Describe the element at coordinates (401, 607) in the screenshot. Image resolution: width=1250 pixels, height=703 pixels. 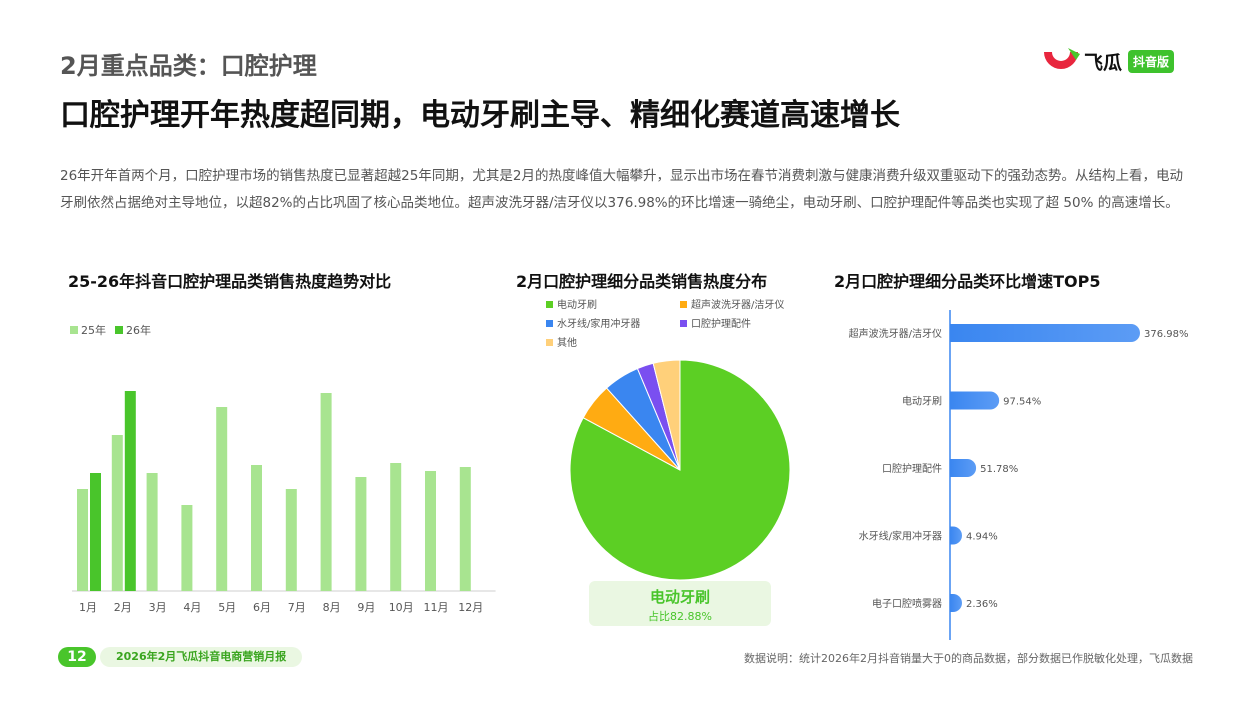
I see `x-tick-label: 10月` at that location.